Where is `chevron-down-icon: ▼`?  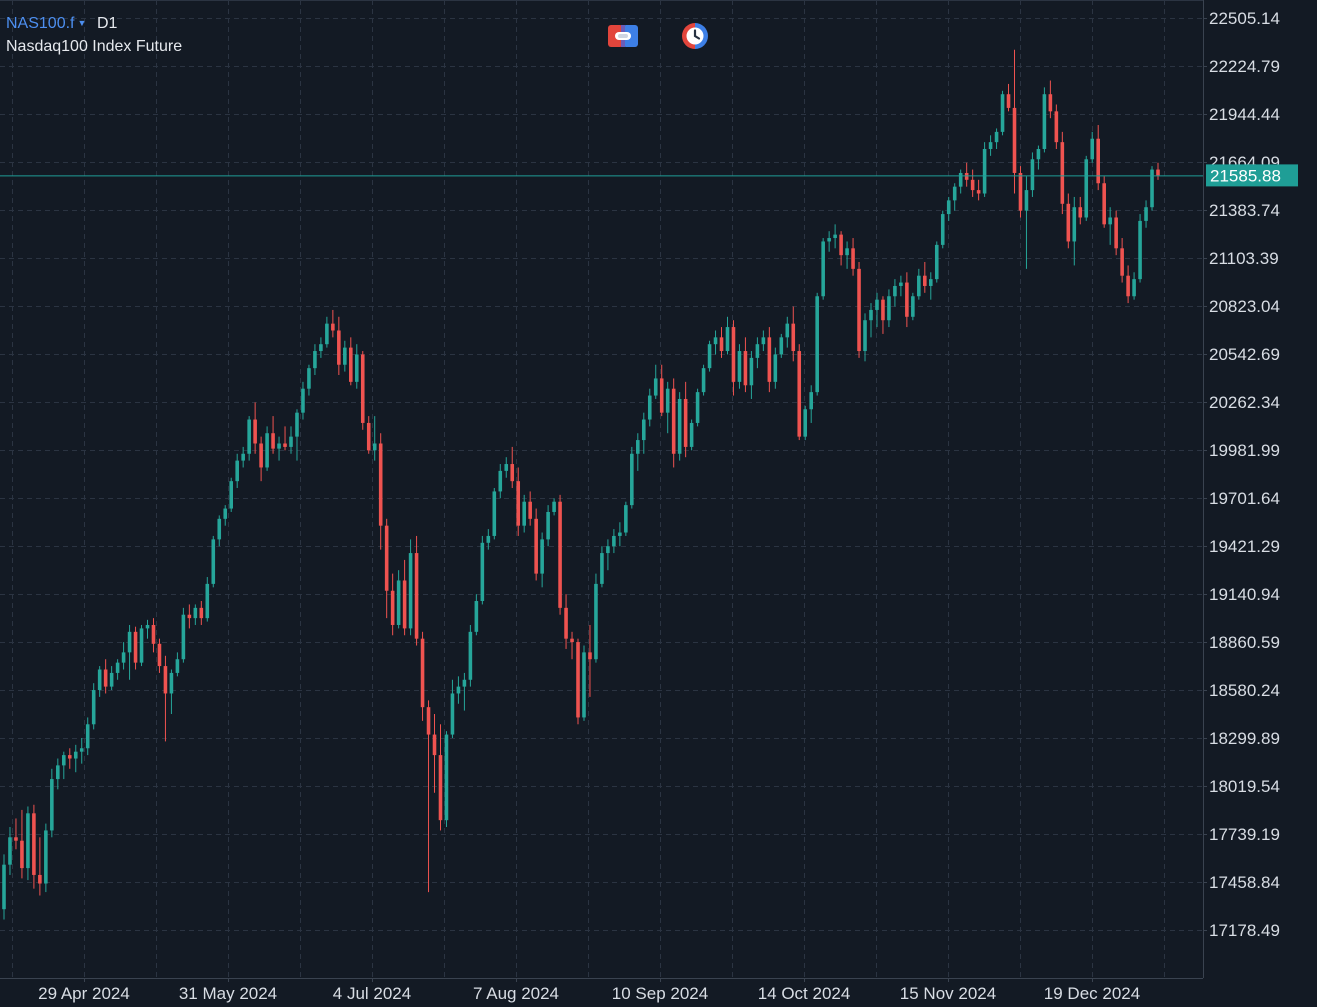 chevron-down-icon: ▼ is located at coordinates (82, 23).